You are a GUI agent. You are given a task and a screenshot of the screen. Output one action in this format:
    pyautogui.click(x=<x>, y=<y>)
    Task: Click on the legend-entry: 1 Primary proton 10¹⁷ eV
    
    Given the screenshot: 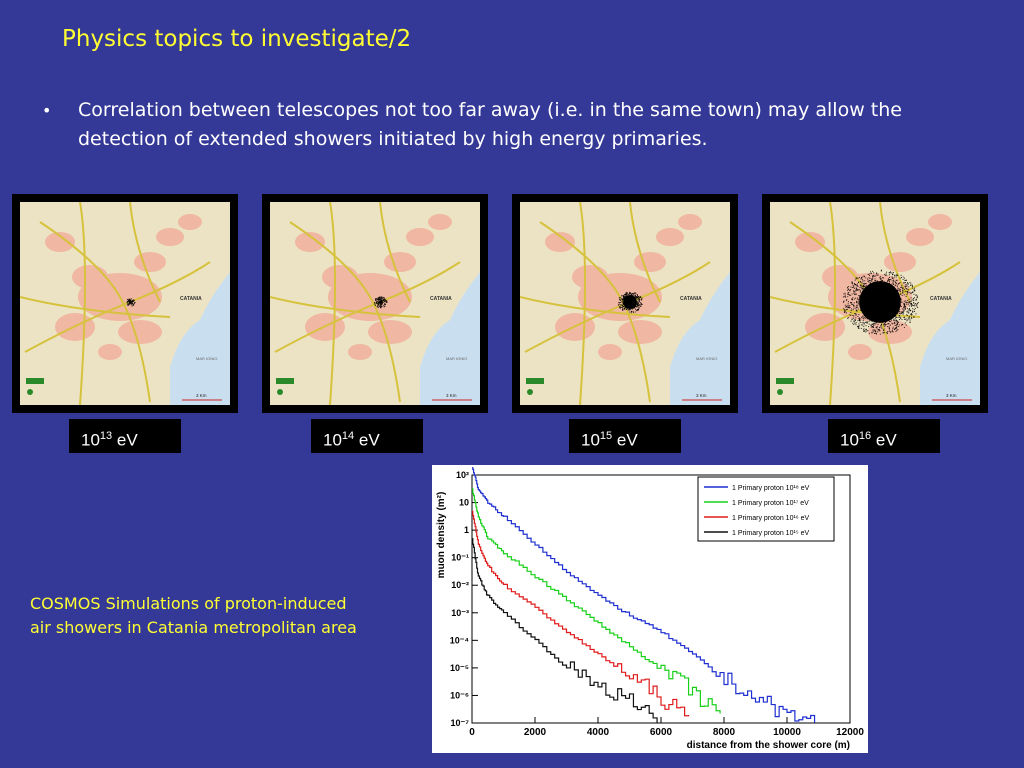 What is the action you would take?
    pyautogui.click(x=770, y=503)
    